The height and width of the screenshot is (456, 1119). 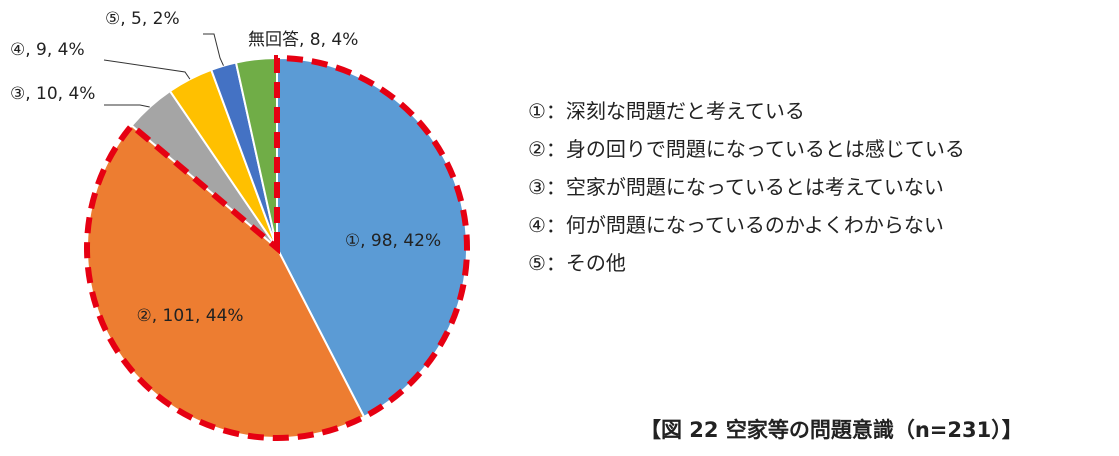 What do you see at coordinates (831, 430) in the screenshot?
I see `figure-caption: 【図 22 空家等の問題意識（n=231）】` at bounding box center [831, 430].